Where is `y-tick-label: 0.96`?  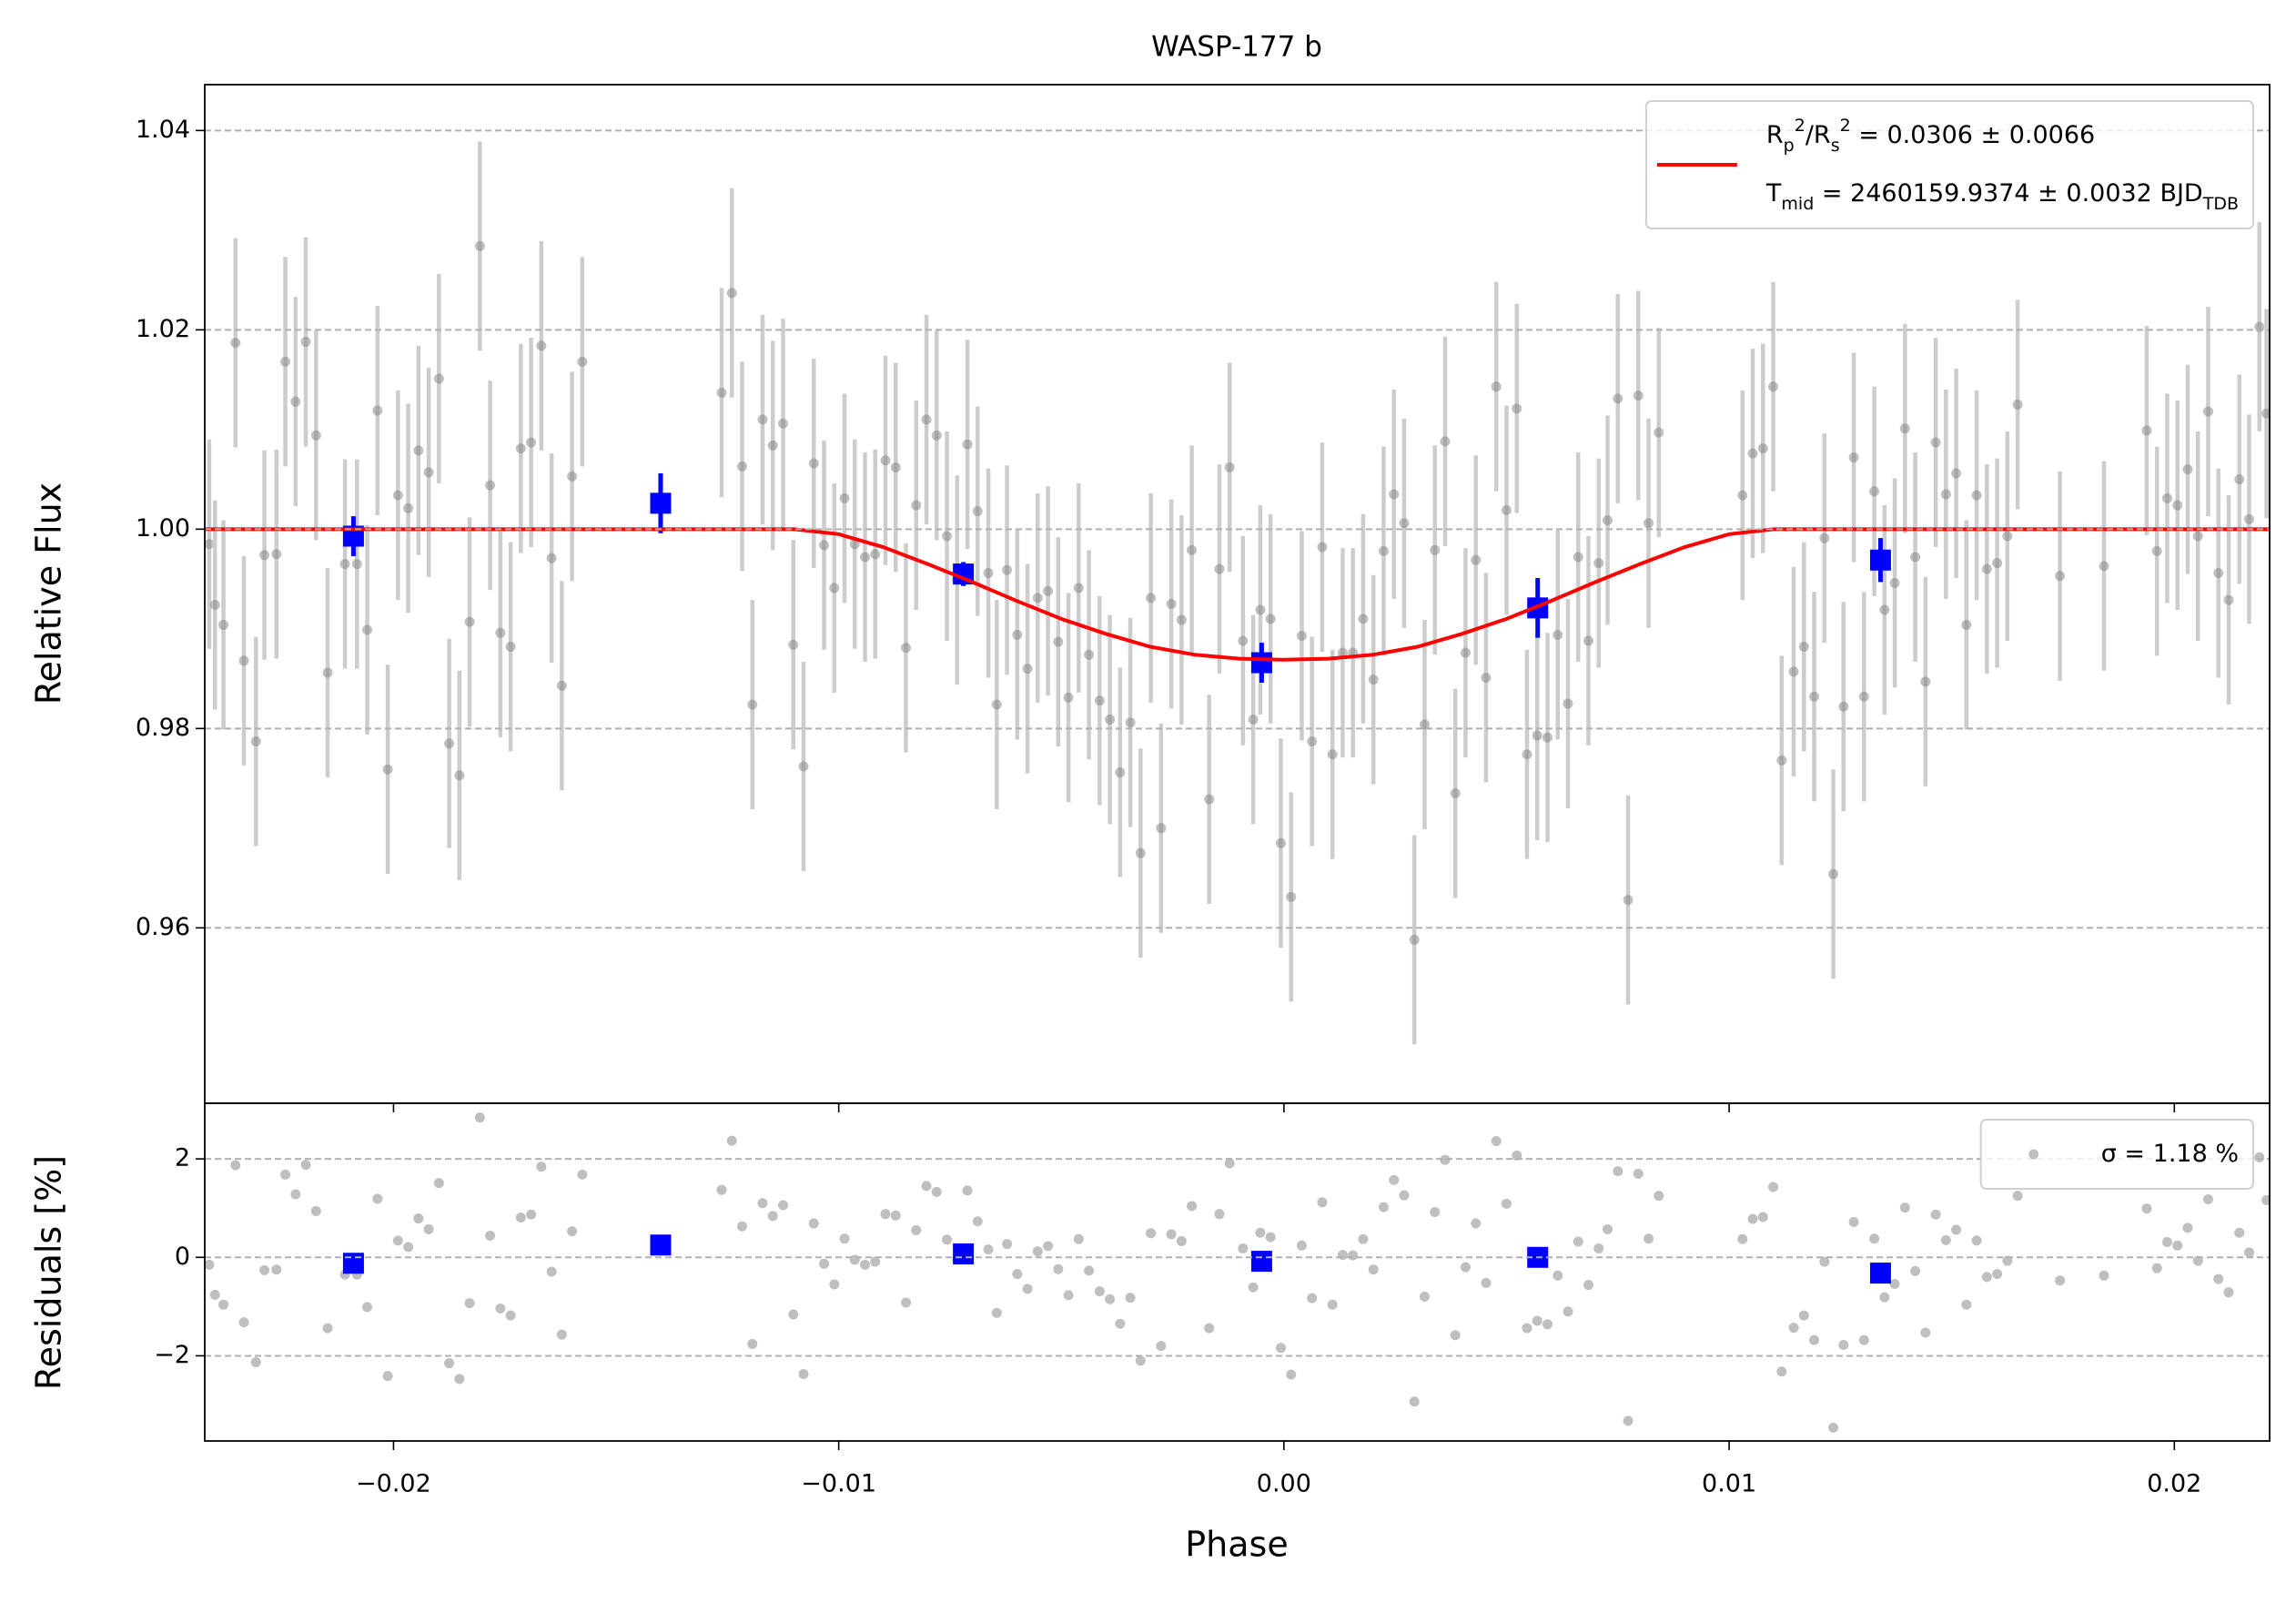
y-tick-label: 0.96 is located at coordinates (163, 927).